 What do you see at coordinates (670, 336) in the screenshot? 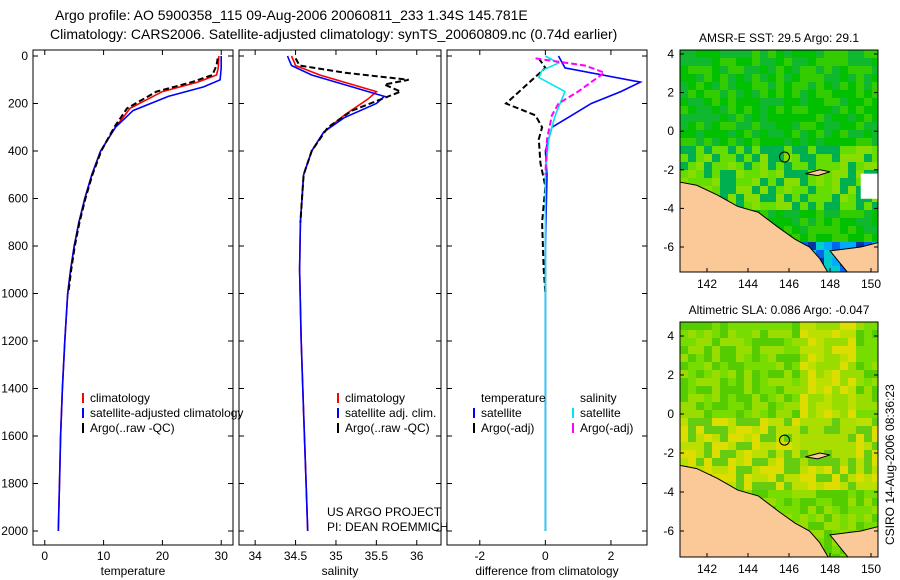
I see `map-y-tick-label: 4` at bounding box center [670, 336].